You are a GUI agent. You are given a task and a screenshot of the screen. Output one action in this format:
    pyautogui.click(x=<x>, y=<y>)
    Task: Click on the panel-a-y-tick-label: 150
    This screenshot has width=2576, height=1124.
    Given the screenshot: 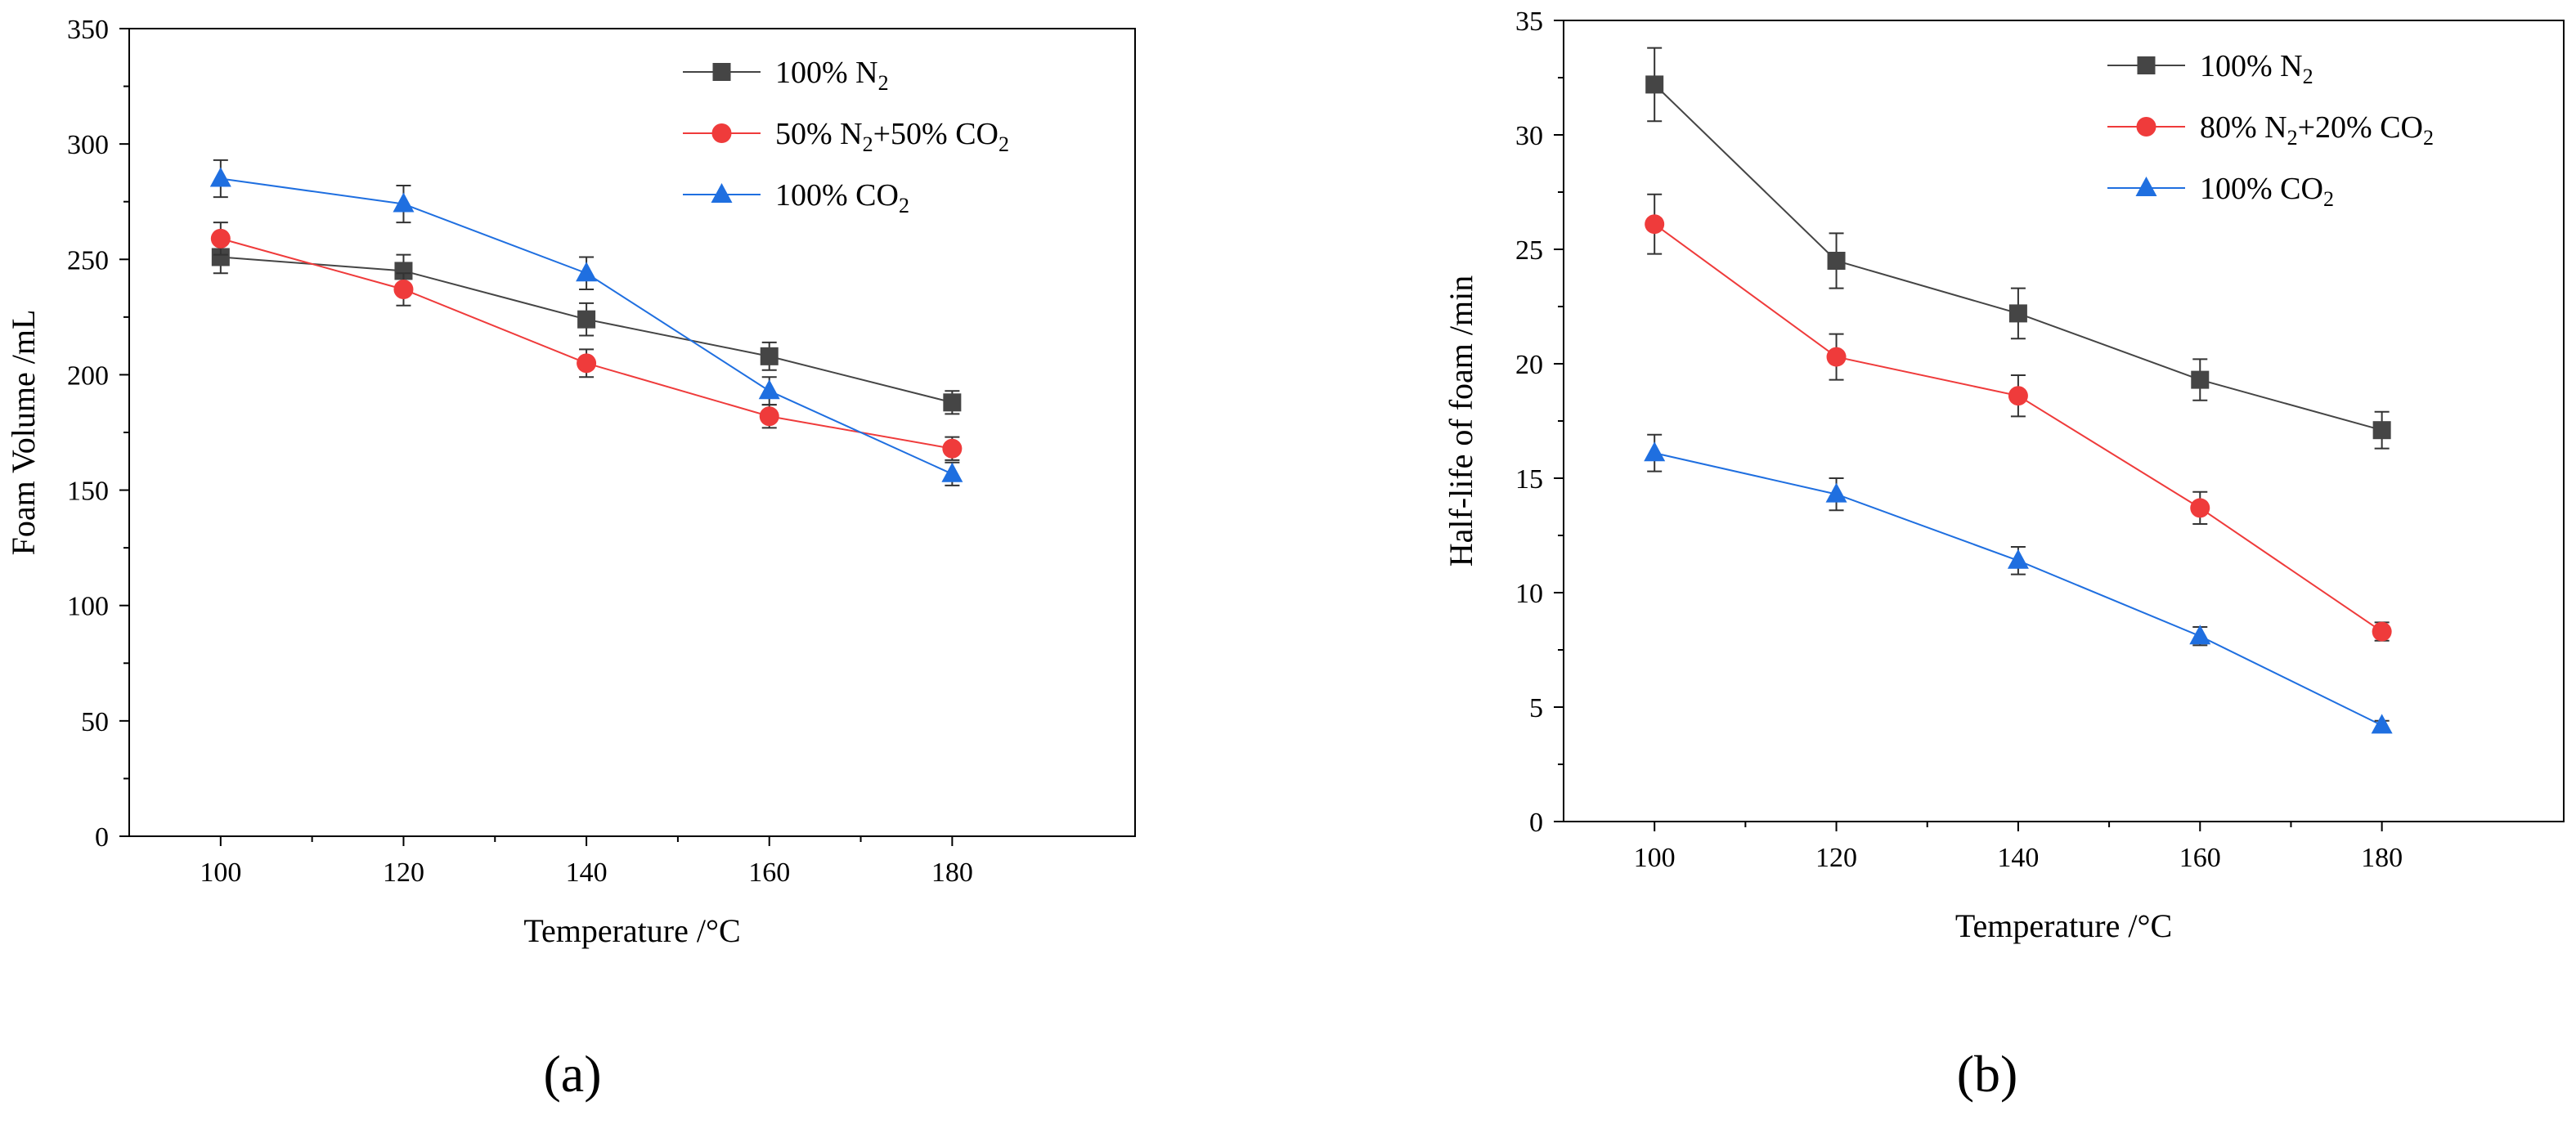 What is the action you would take?
    pyautogui.click(x=88, y=492)
    